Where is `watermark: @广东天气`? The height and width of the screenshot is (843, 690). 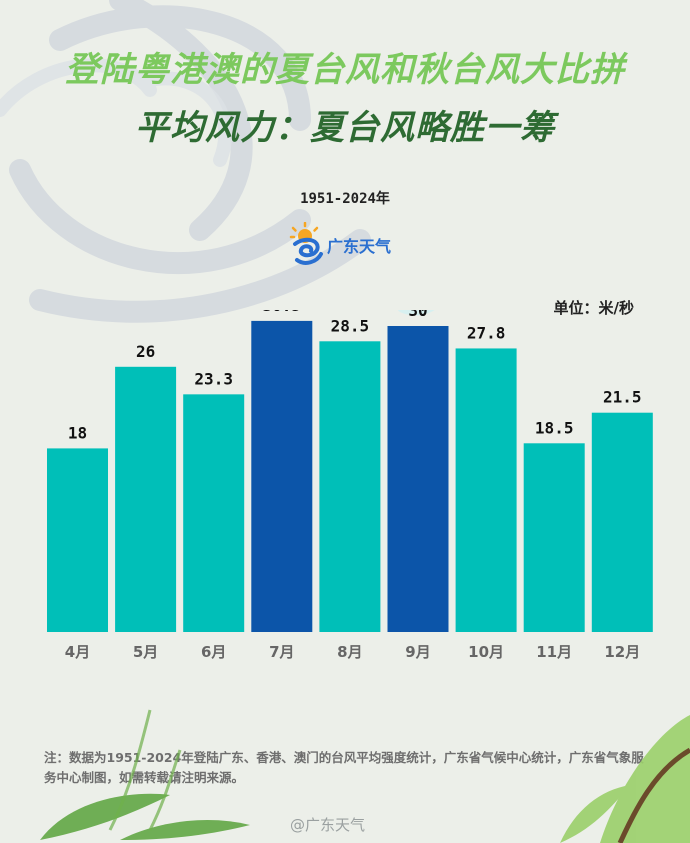
watermark: @广东天气 is located at coordinates (328, 825).